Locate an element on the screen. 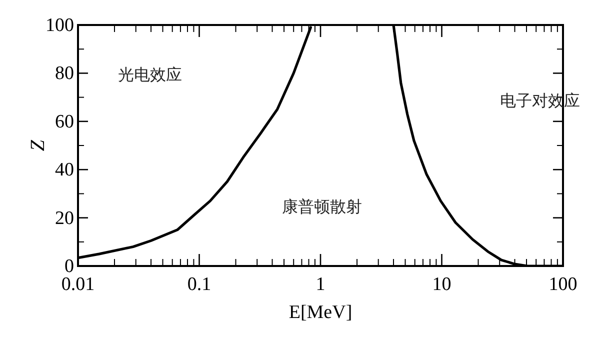 Image resolution: width=600 pixels, height=347 pixels. x-tick-label: 10 is located at coordinates (442, 284).